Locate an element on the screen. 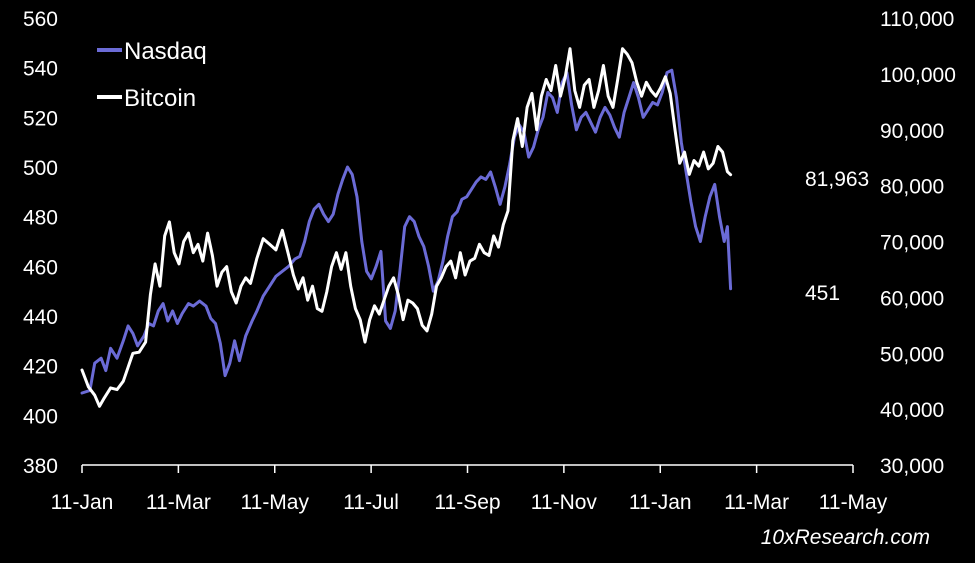  left-tick-label: 400 is located at coordinates (40, 416).